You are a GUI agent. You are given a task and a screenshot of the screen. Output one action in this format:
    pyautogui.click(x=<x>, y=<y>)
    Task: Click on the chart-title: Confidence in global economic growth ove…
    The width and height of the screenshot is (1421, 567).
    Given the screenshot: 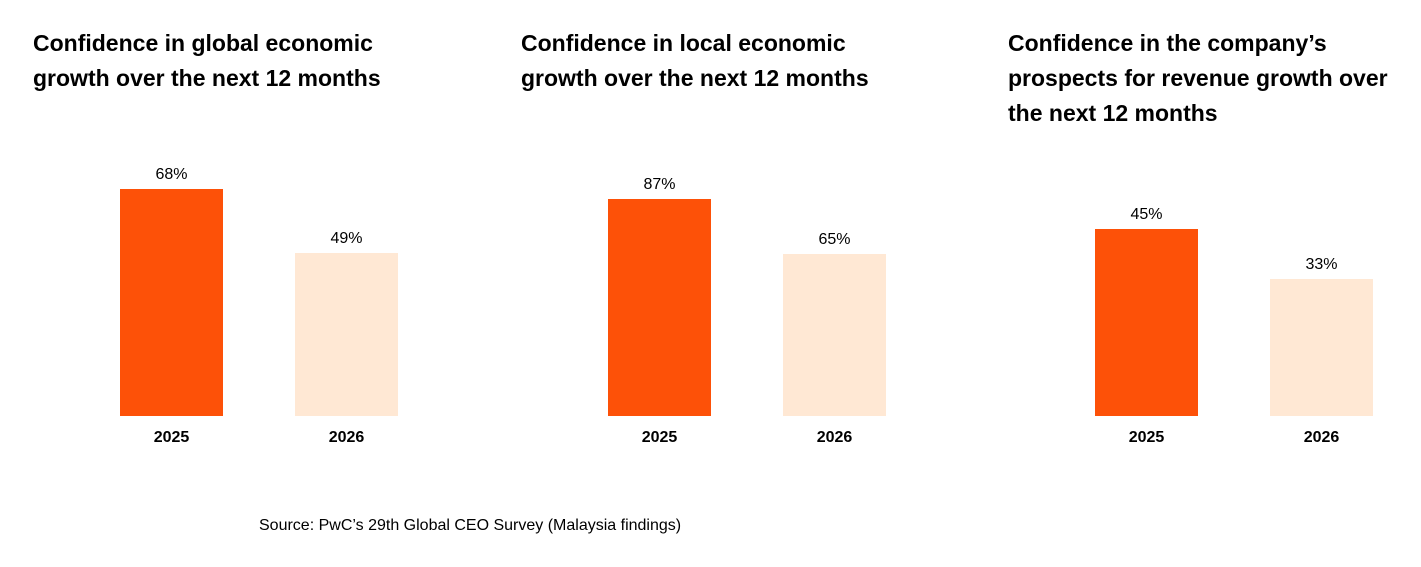 What is the action you would take?
    pyautogui.click(x=207, y=60)
    